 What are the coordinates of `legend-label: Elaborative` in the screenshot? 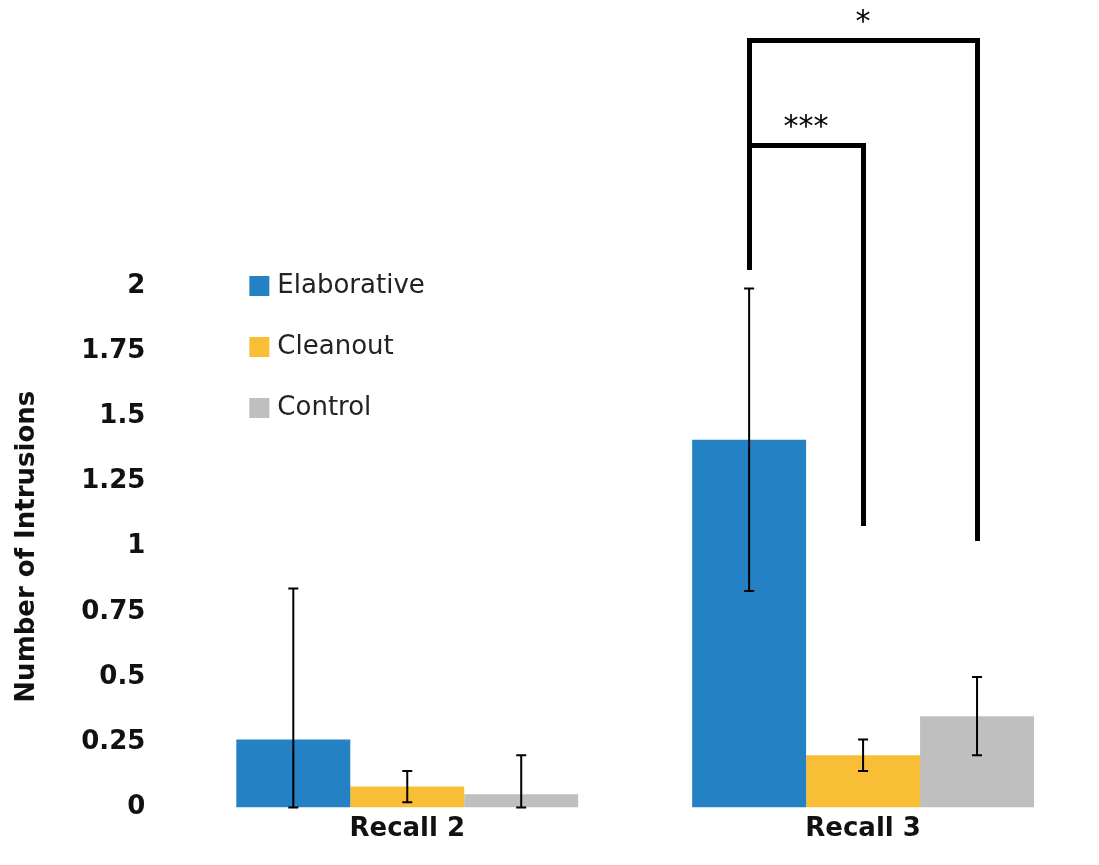 It's located at (351, 283).